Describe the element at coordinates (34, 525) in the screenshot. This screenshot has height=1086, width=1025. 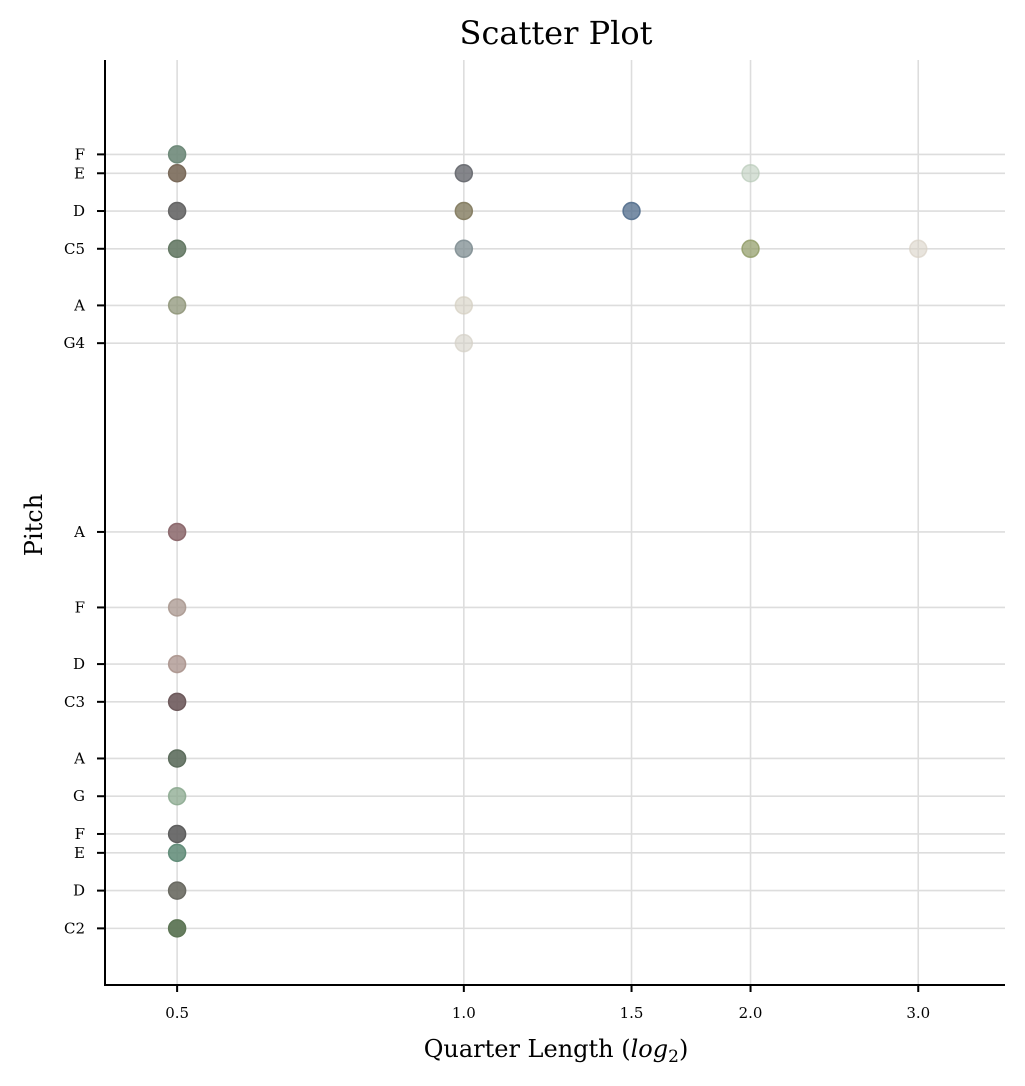
I see `y-axis-label: Pitch` at that location.